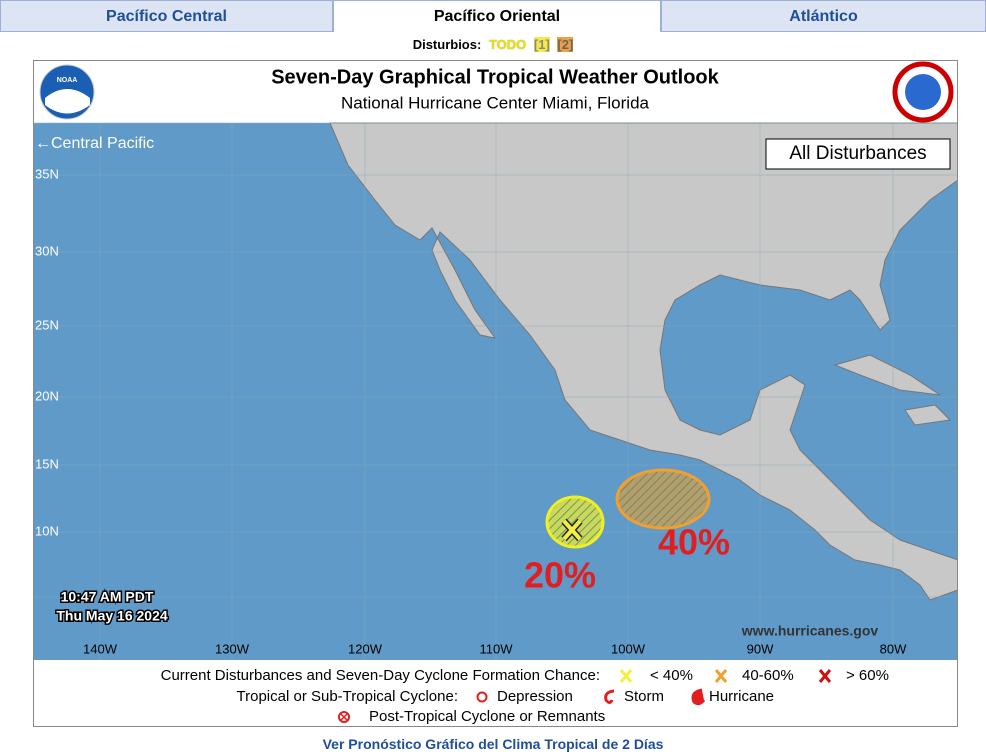 The height and width of the screenshot is (752, 986). I want to click on tab: Pacífico Central, so click(166, 16).